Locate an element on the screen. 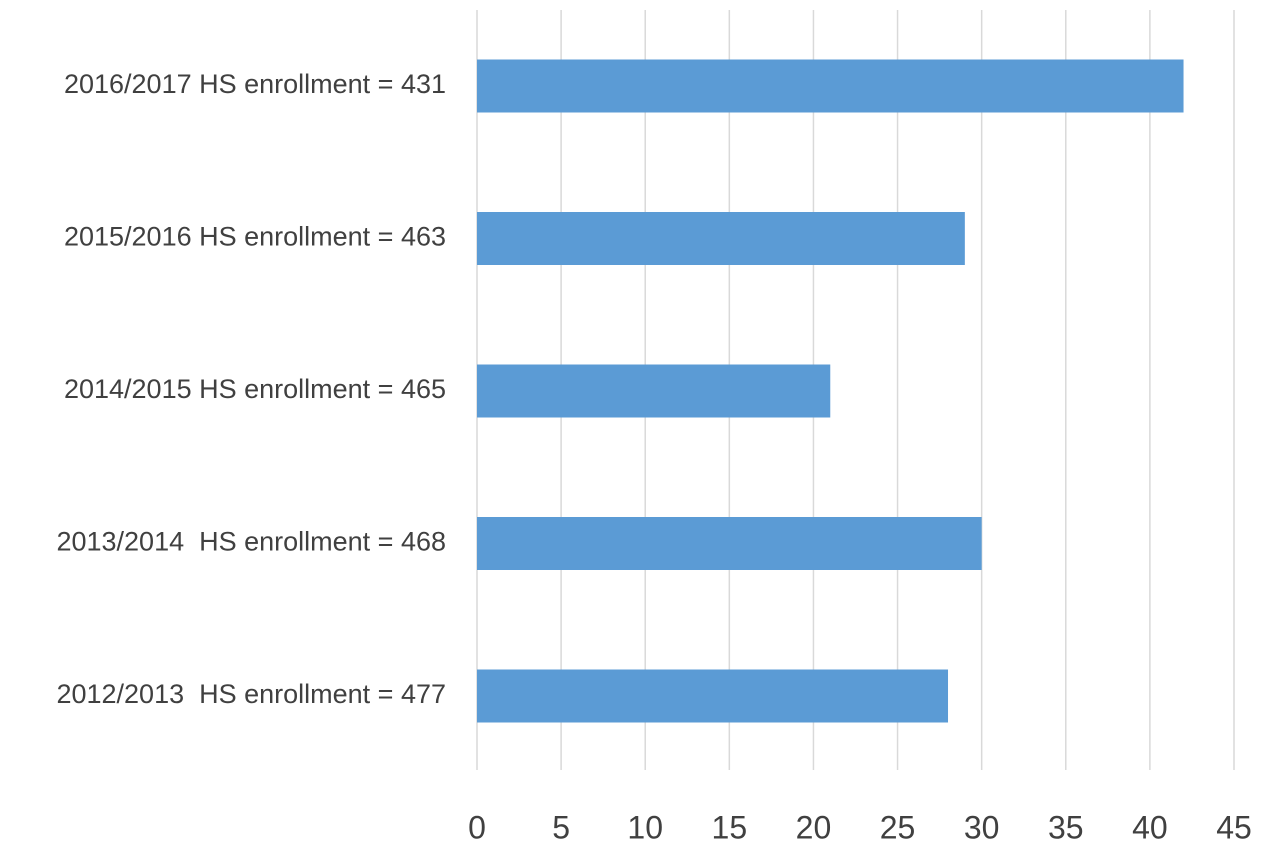 The width and height of the screenshot is (1281, 851). category-label-2: 2015/2016 HS enrollment = 463 is located at coordinates (255, 237).